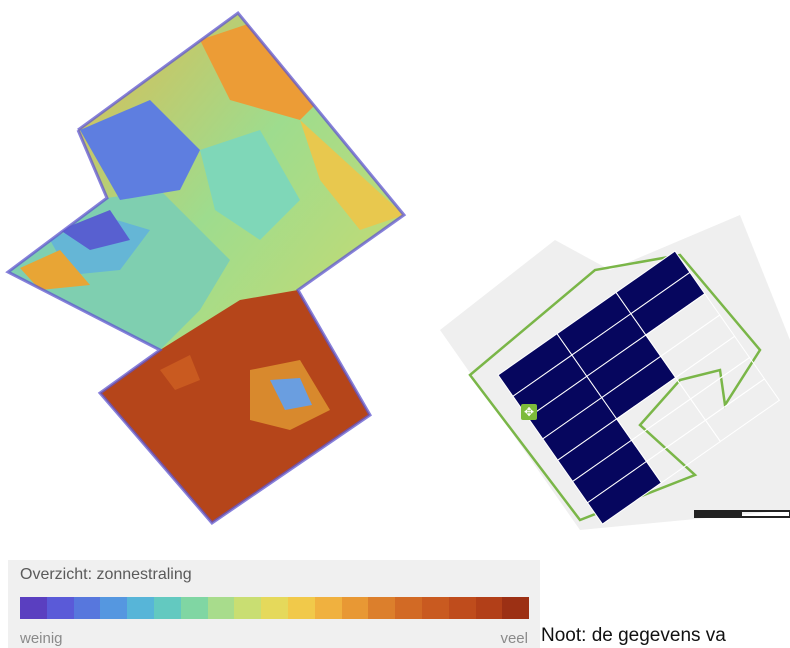 This screenshot has width=790, height=648. What do you see at coordinates (529, 412) in the screenshot?
I see `move-arrows-icon: ✥` at bounding box center [529, 412].